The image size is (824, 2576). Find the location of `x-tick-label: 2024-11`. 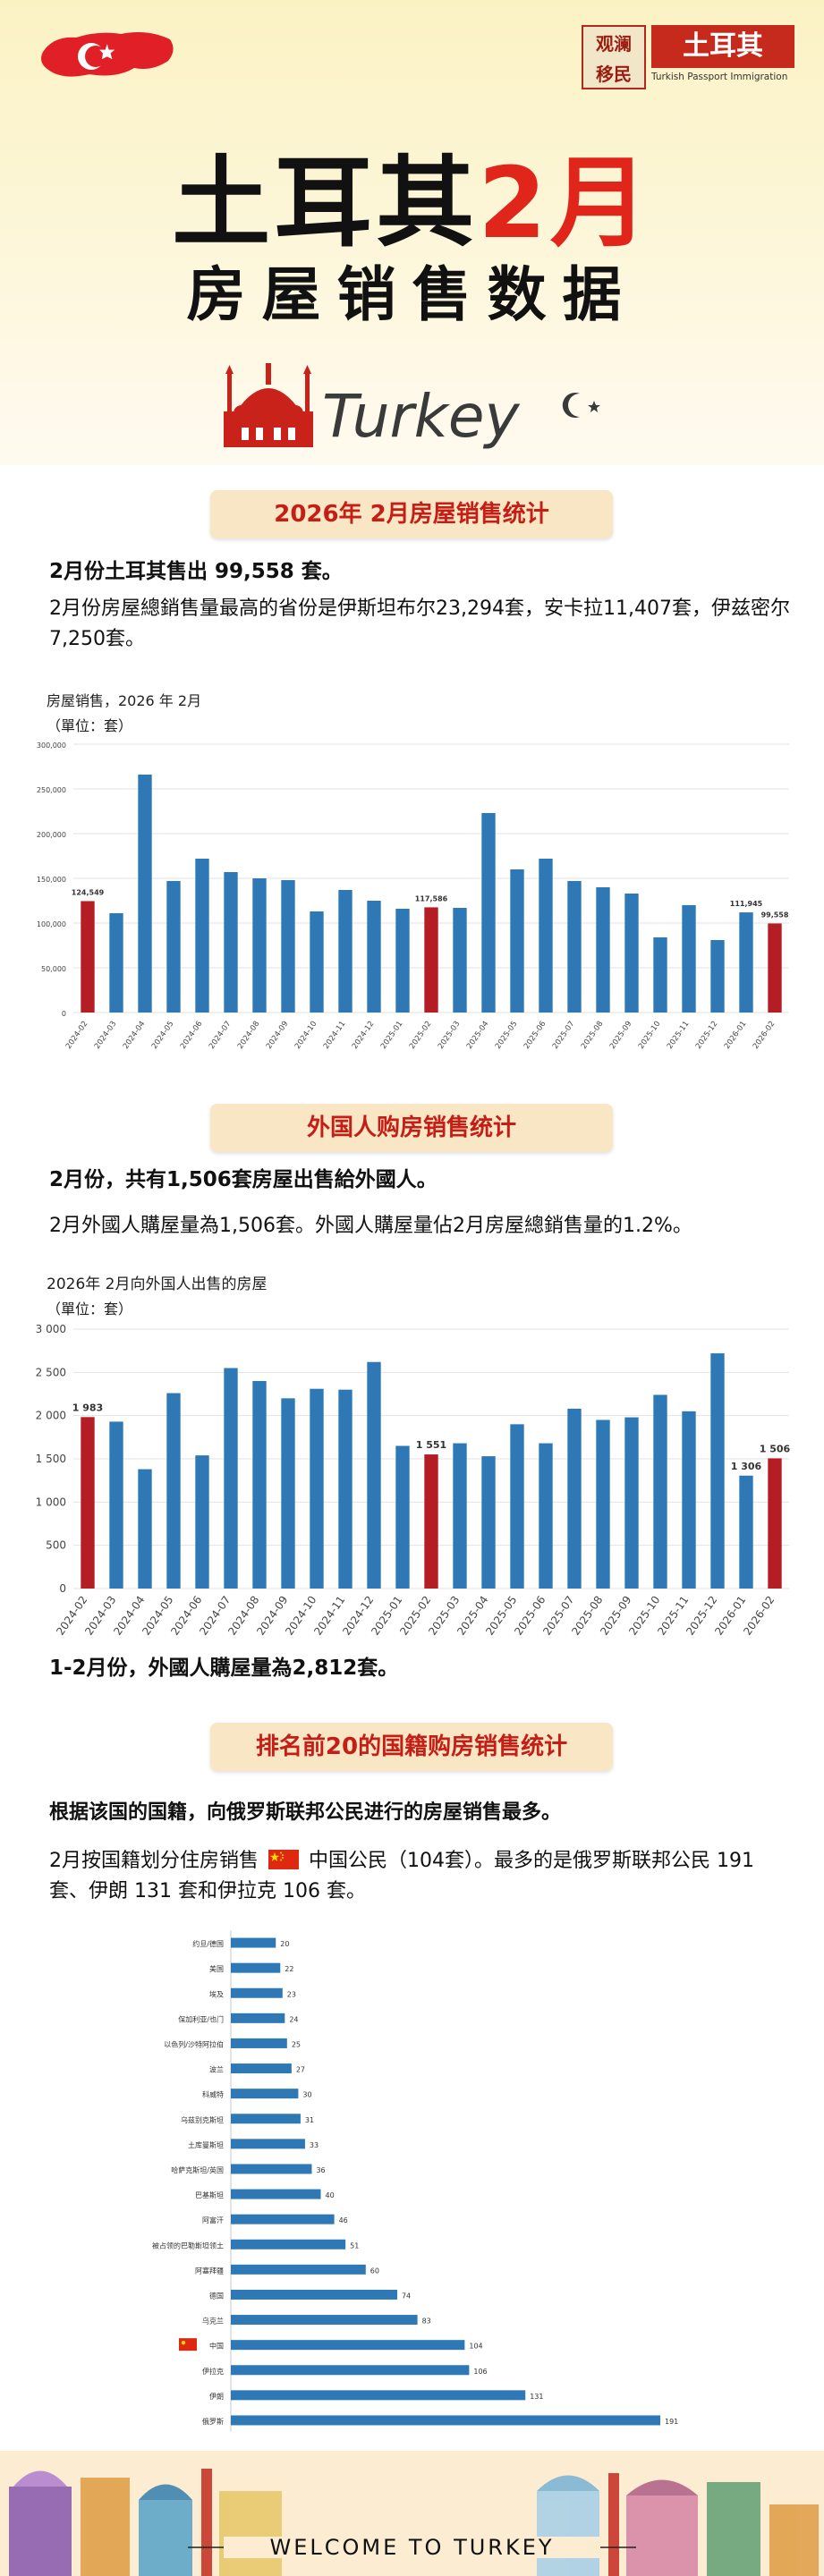

x-tick-label: 2024-11 is located at coordinates (335, 1035).